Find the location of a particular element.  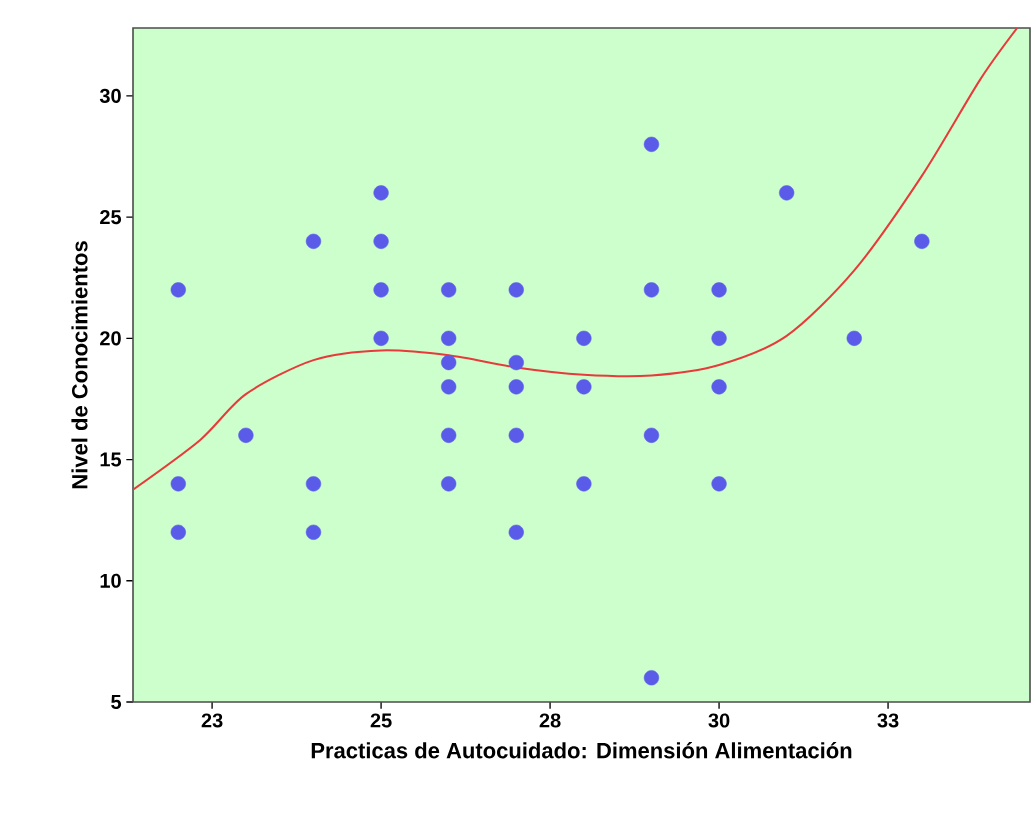

y-tick-label: 30 is located at coordinates (110, 95).